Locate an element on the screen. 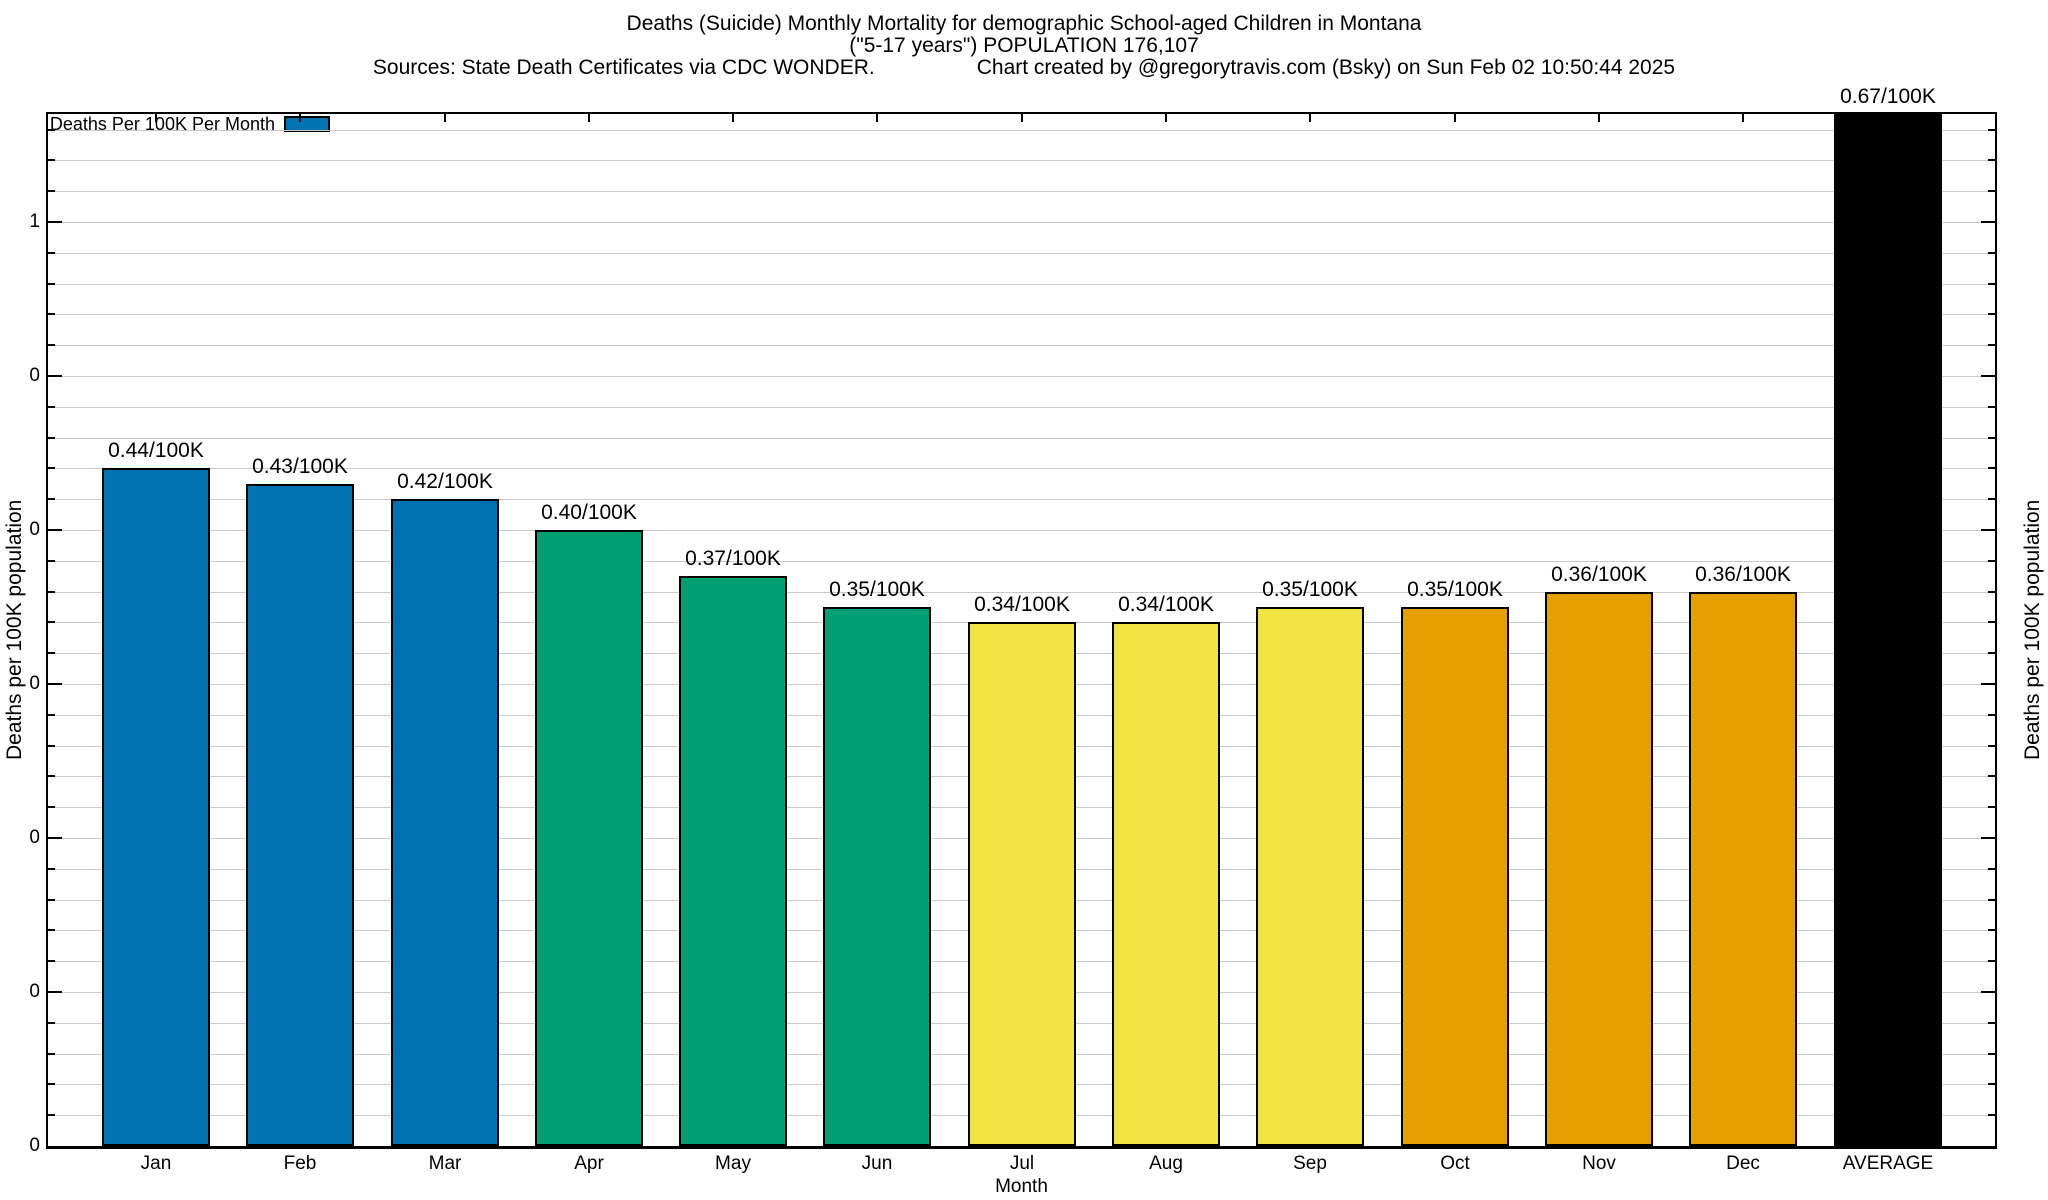  x-tick-label: May is located at coordinates (733, 1163).